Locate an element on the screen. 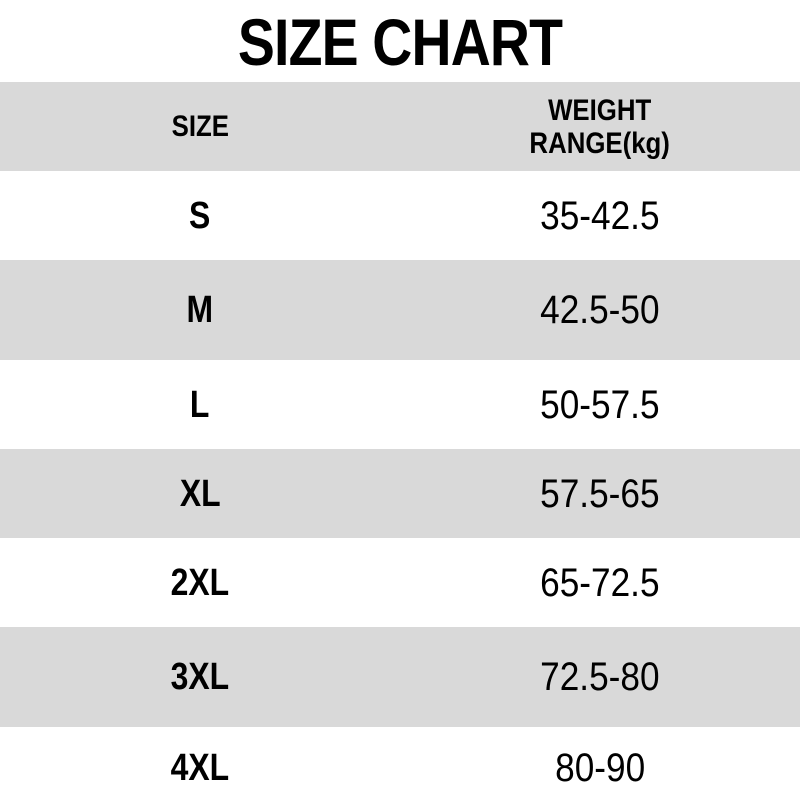 The width and height of the screenshot is (800, 800). cell-weight-range: 35-42.5 is located at coordinates (600, 215).